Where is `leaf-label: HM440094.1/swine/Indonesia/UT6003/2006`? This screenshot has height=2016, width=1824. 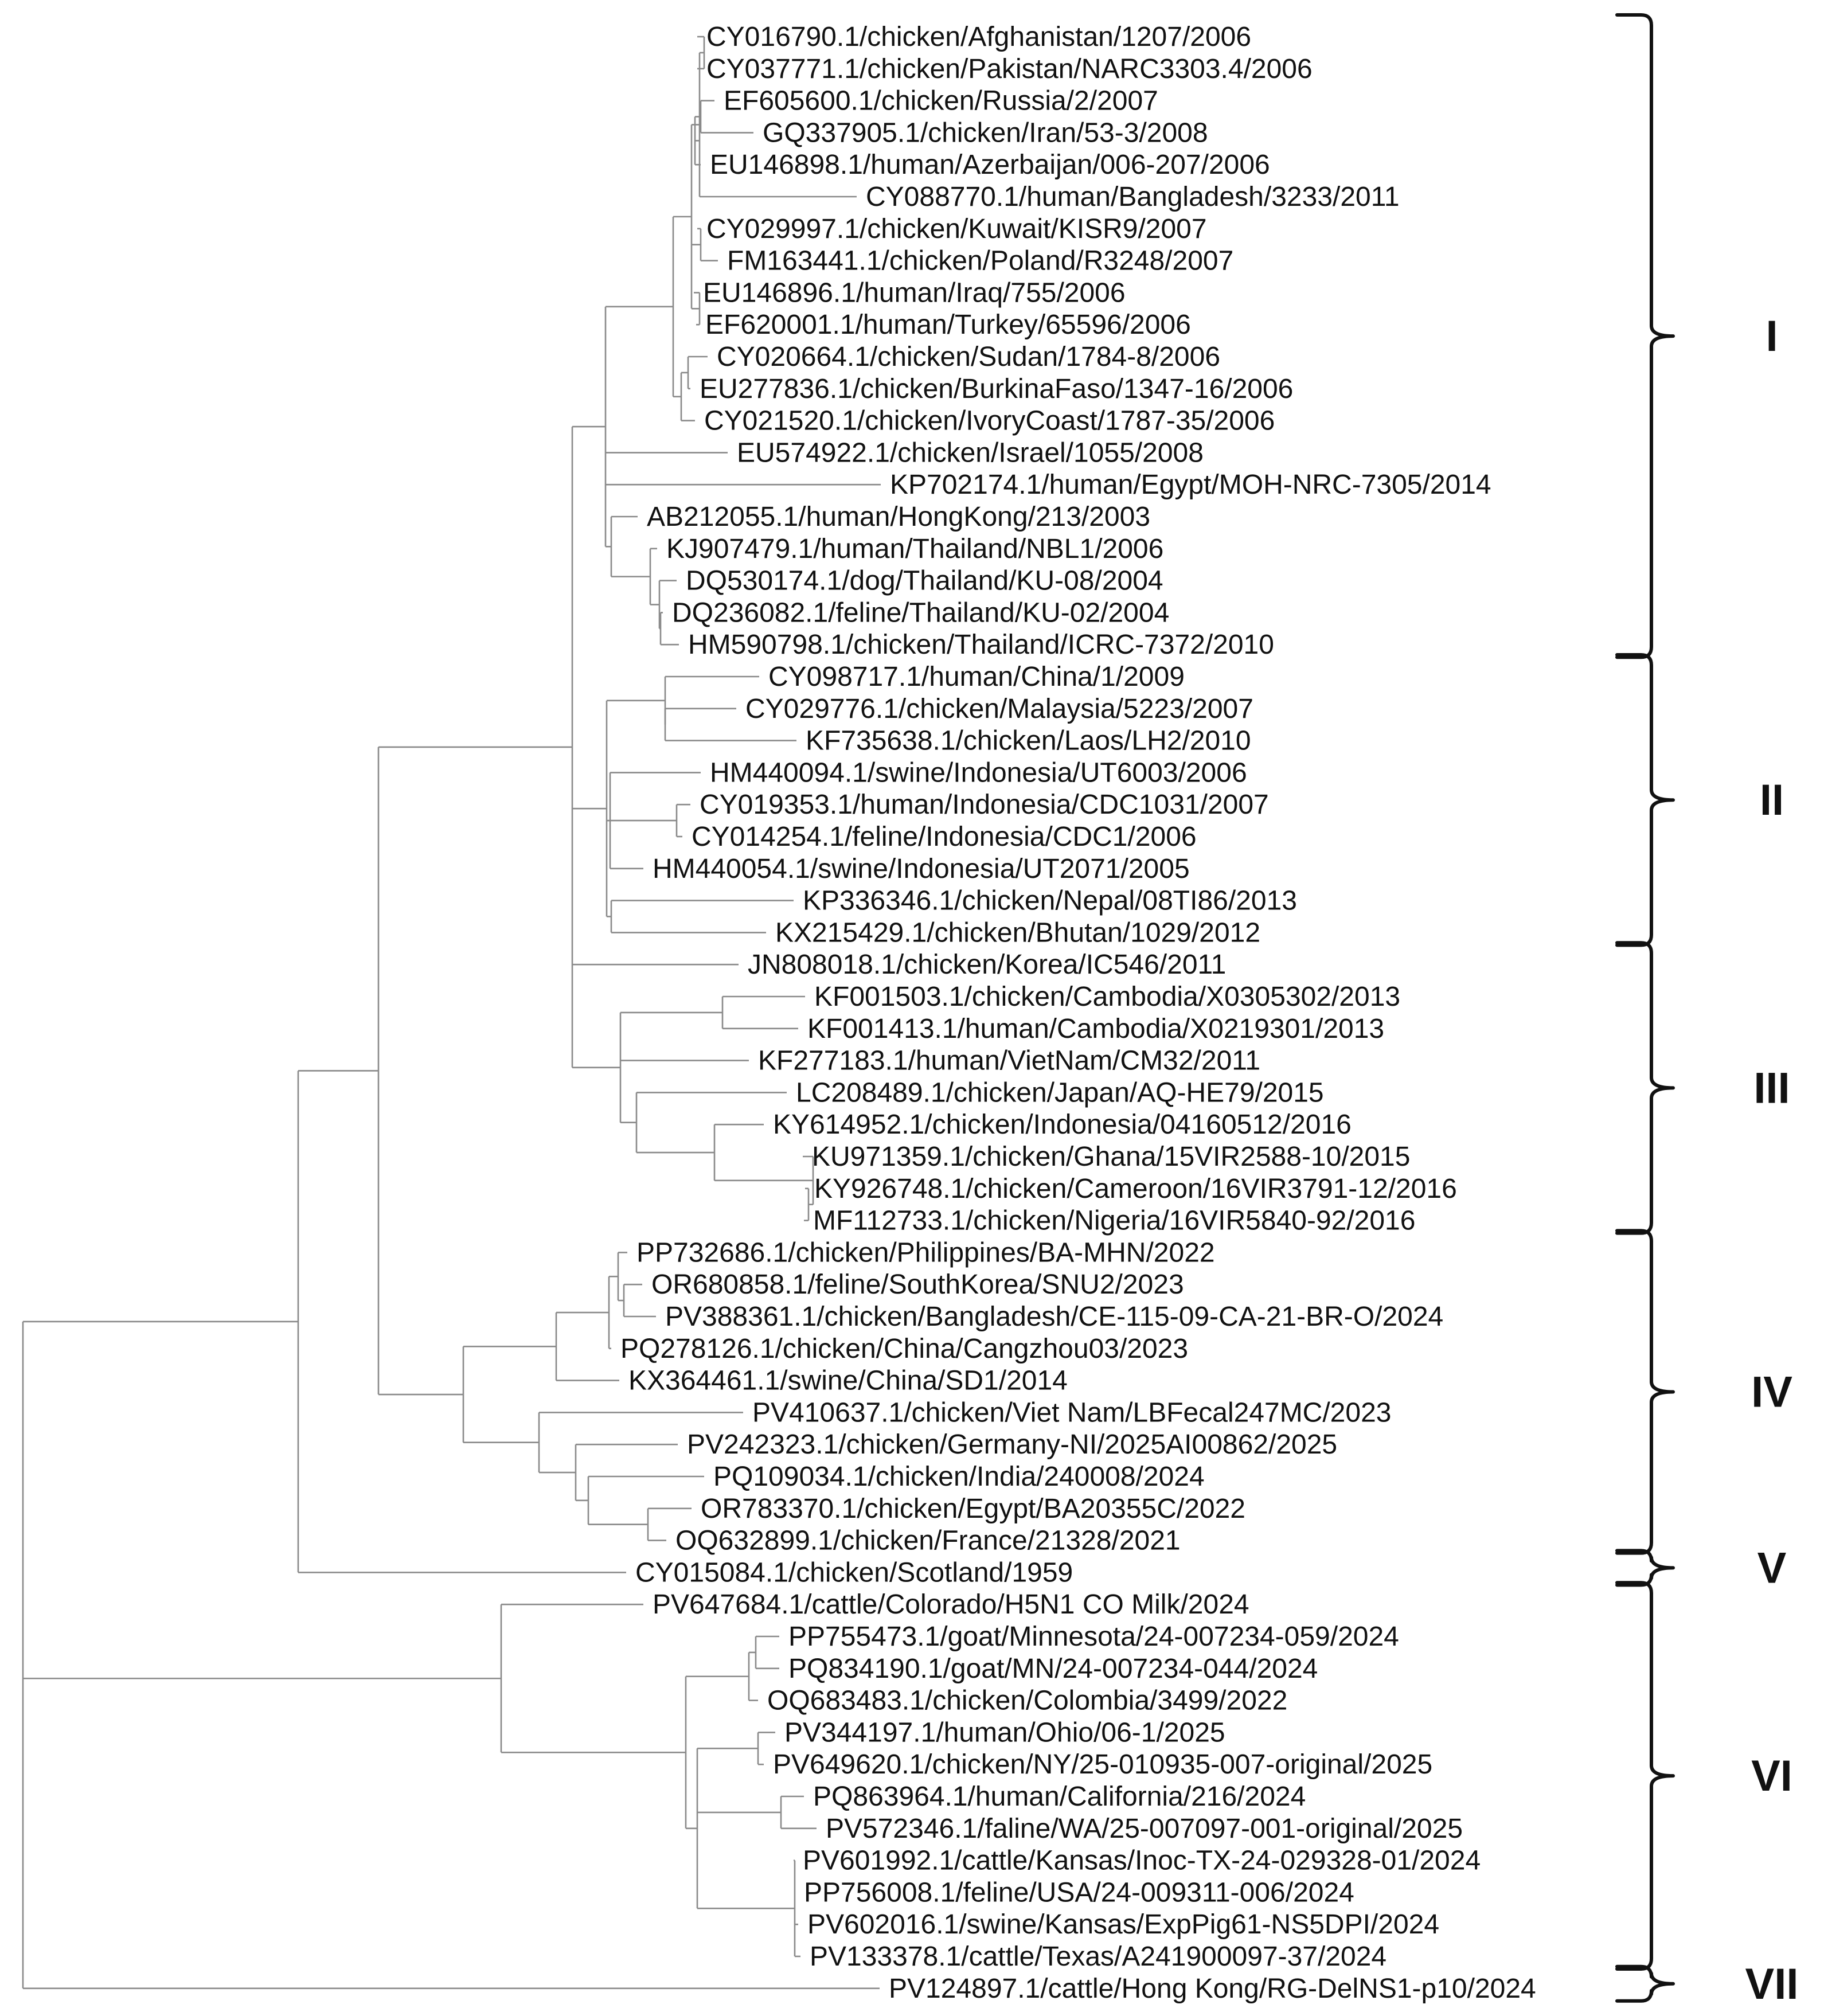
leaf-label: HM440094.1/swine/Indonesia/UT6003/2006 is located at coordinates (979, 772).